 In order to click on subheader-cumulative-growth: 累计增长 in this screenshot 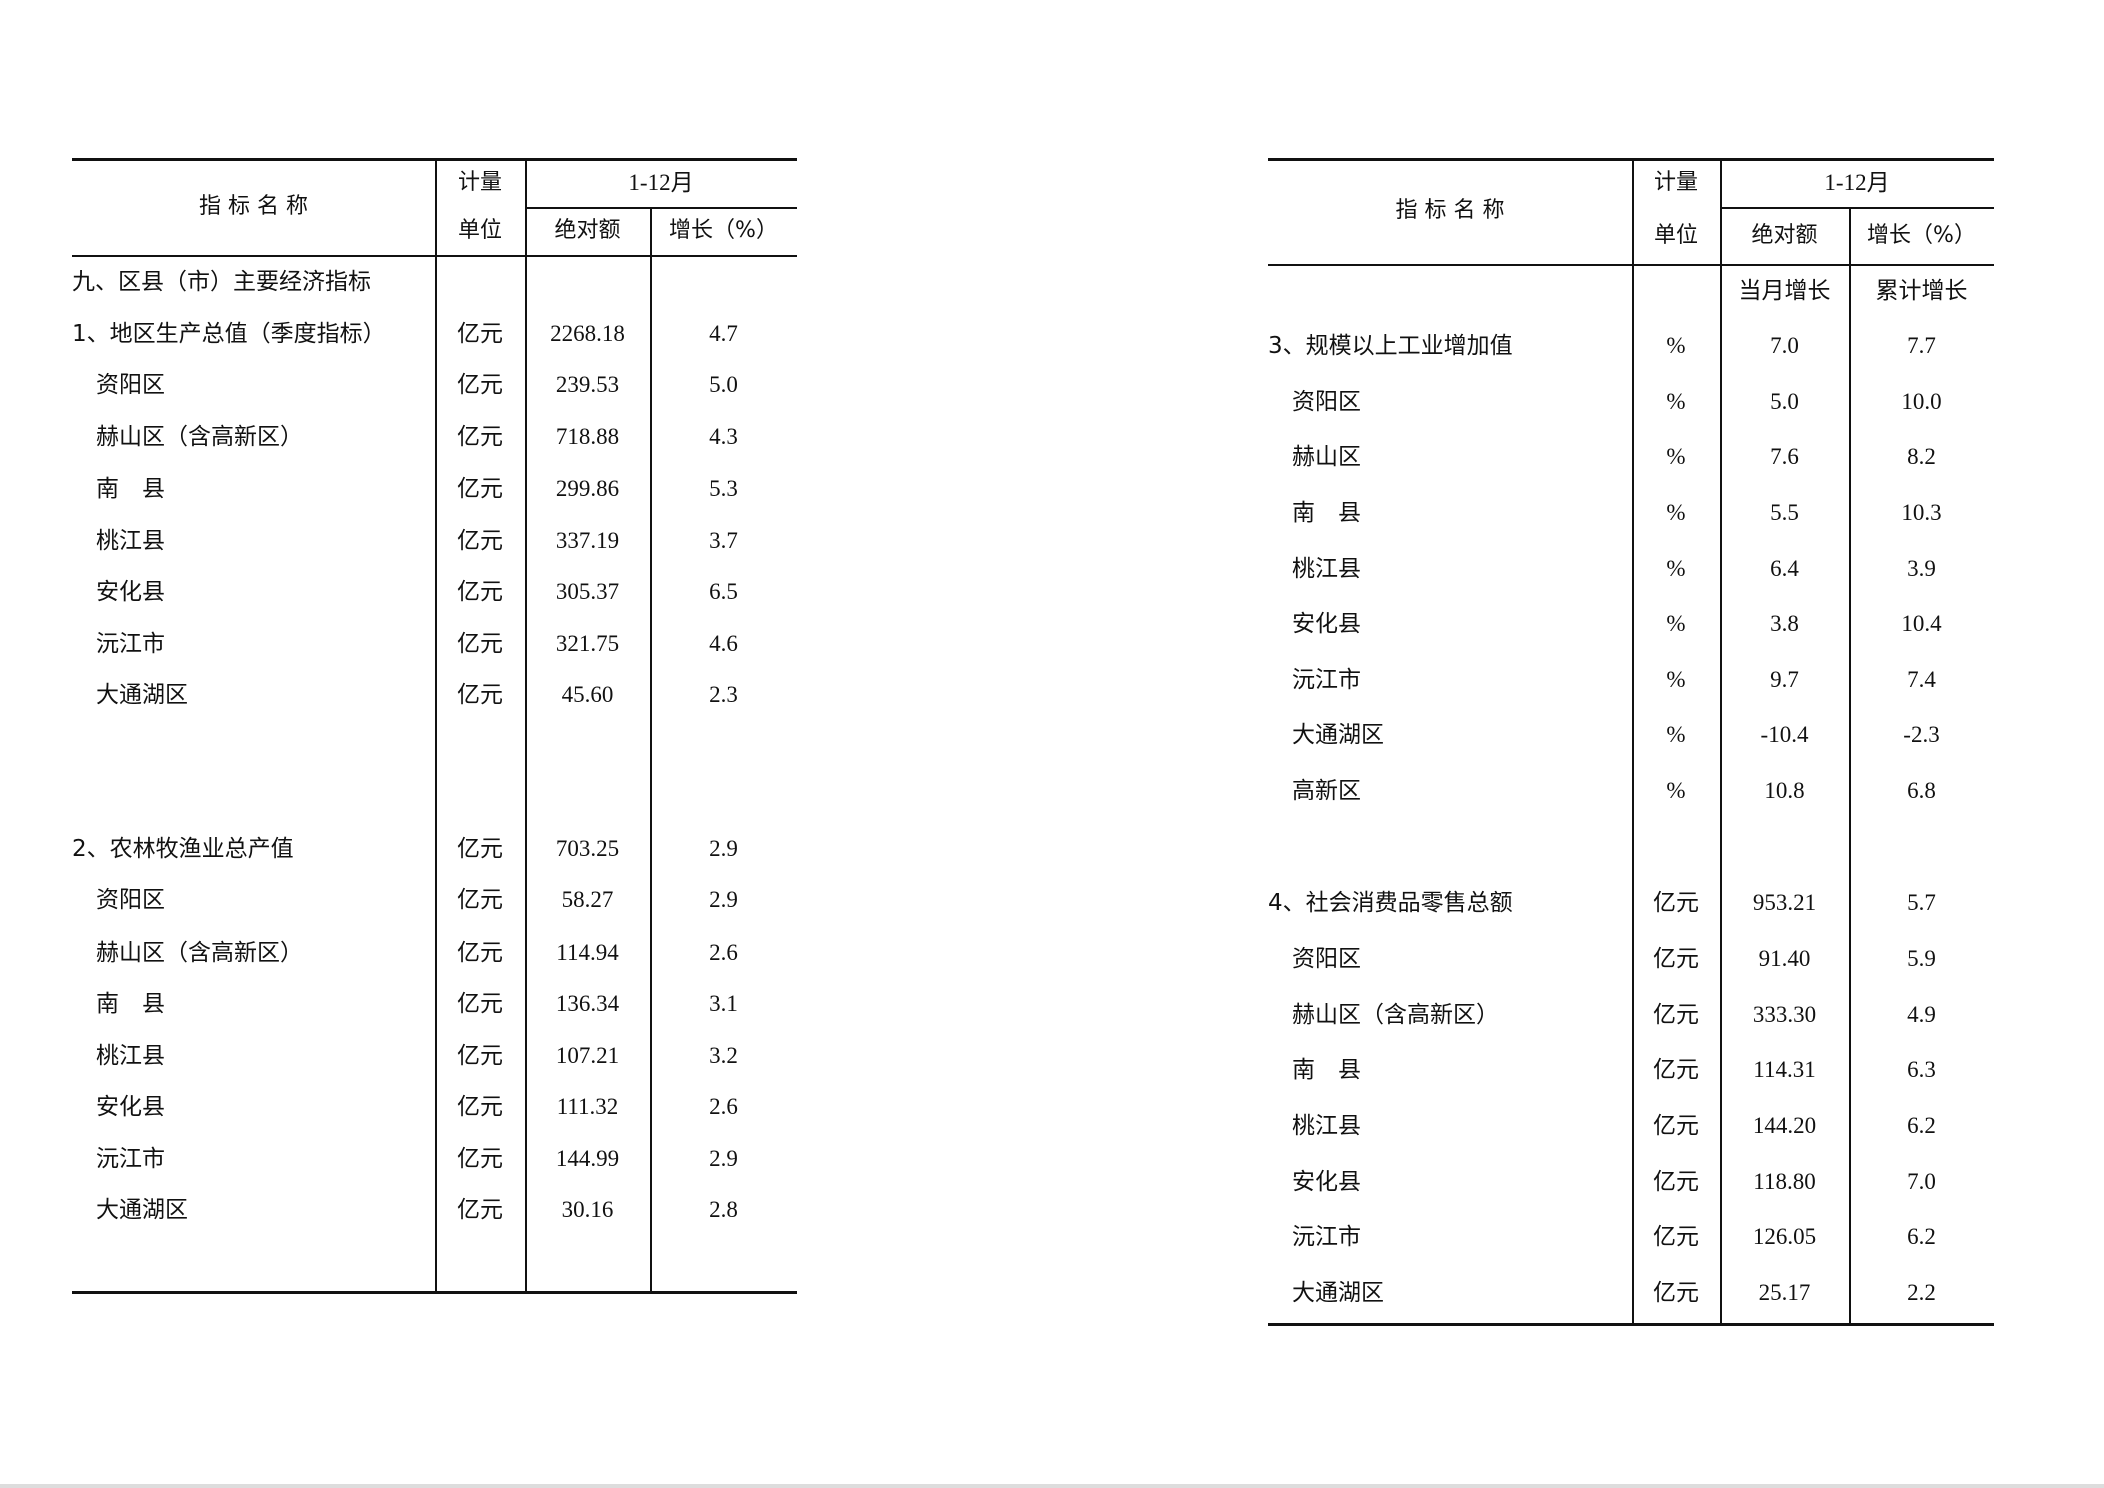, I will do `click(1921, 290)`.